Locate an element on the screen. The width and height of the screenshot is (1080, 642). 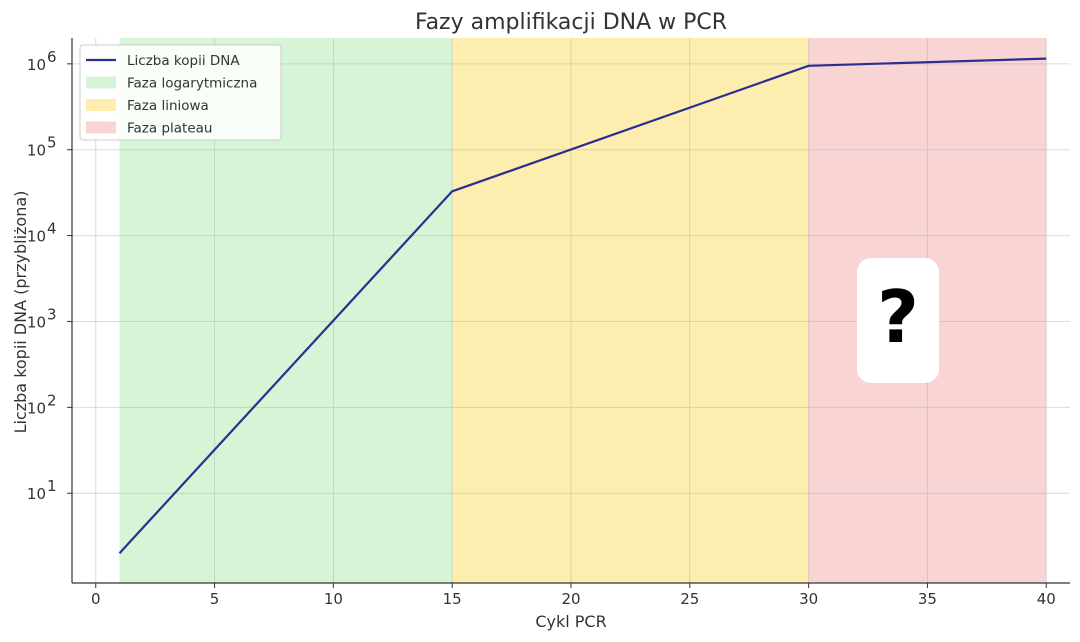
x-tick-label: 10 is located at coordinates (333, 599).